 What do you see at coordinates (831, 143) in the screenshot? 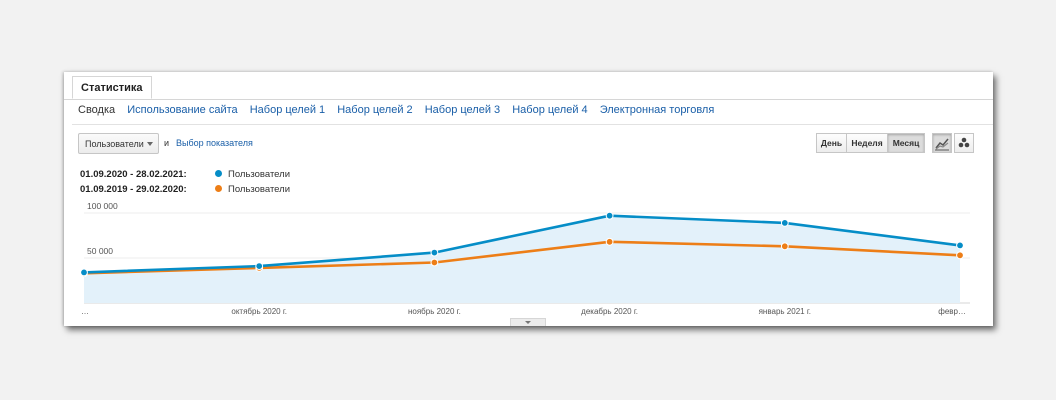
I see `period-day-button: День` at bounding box center [831, 143].